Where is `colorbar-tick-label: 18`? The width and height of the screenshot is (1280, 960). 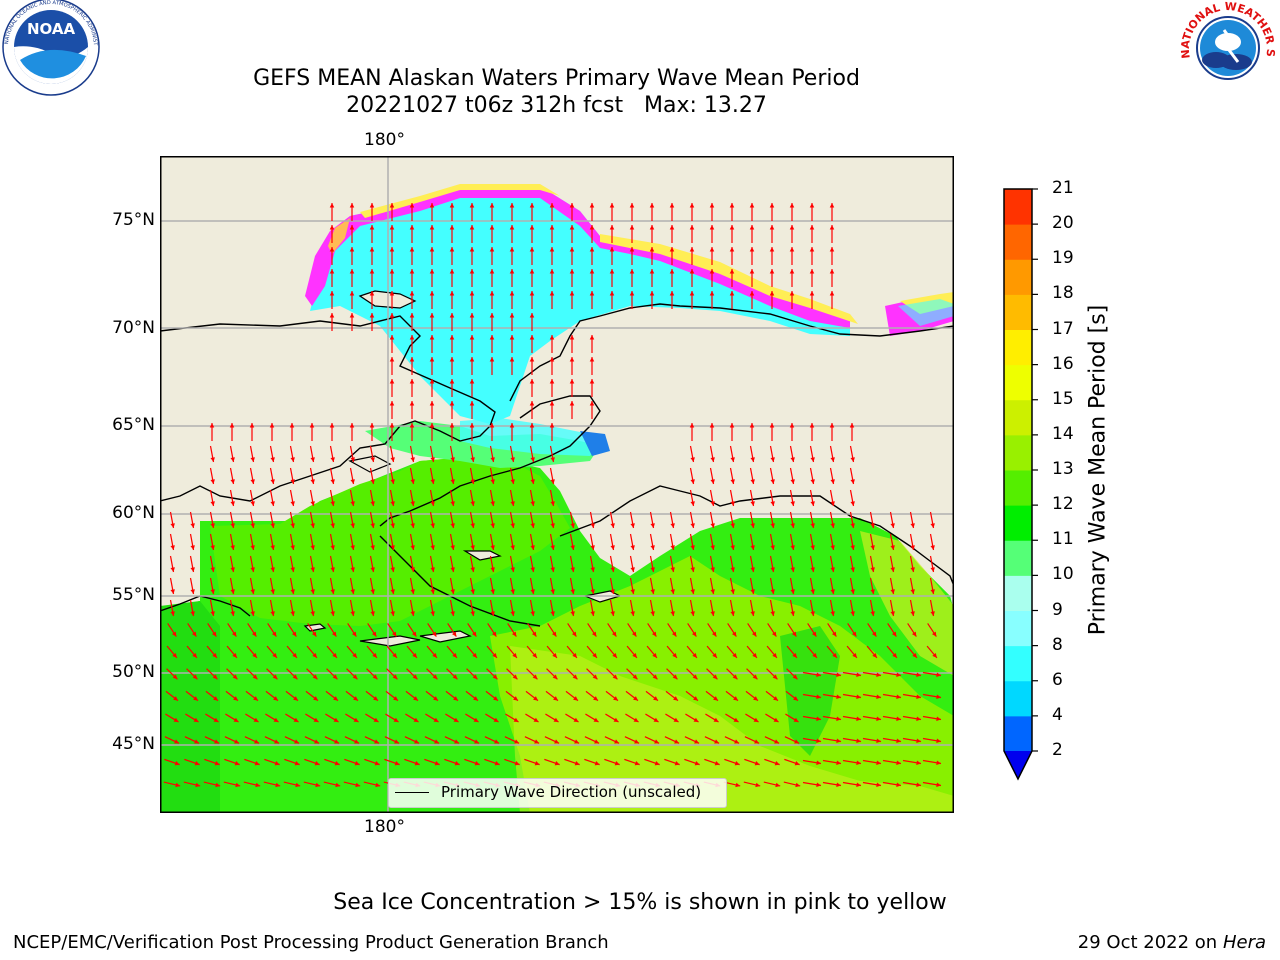
colorbar-tick-label: 18 is located at coordinates (1063, 293).